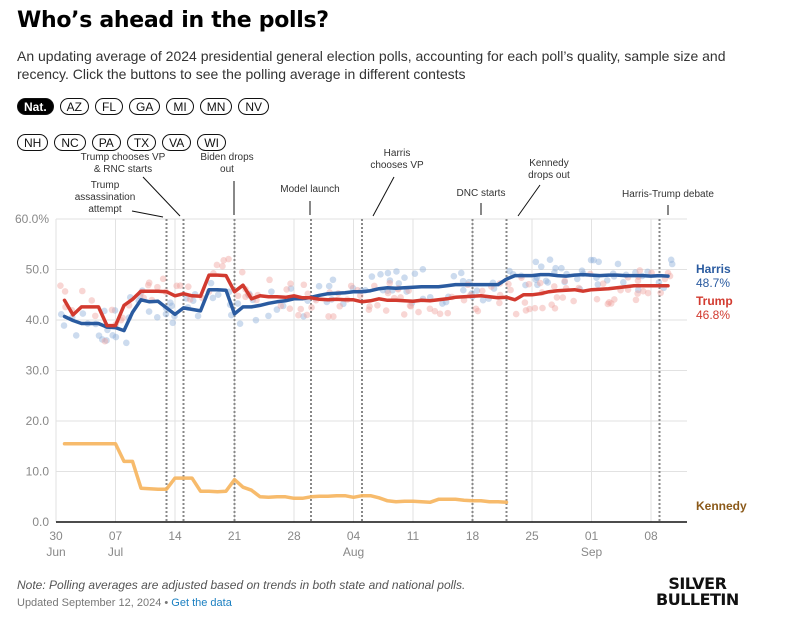 This screenshot has width=786, height=631. Describe the element at coordinates (33, 142) in the screenshot. I see `contest-button-nh: NH` at that location.